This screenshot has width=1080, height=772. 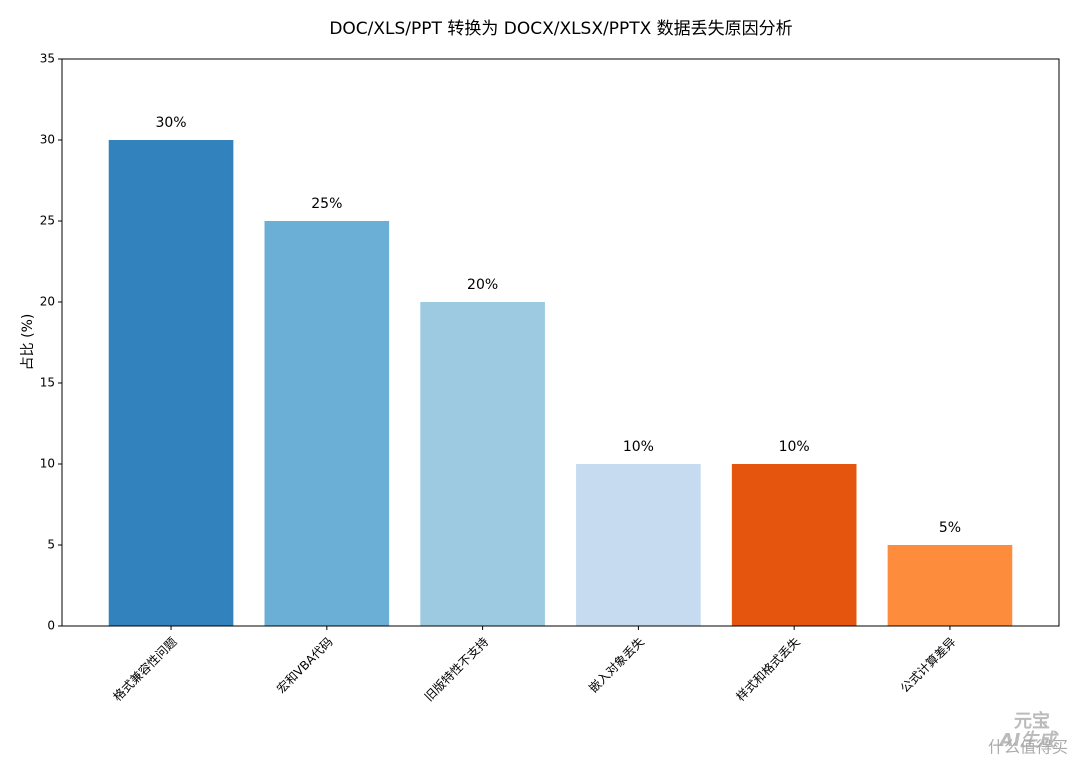 What do you see at coordinates (482, 285) in the screenshot?
I see `value-label: 20%` at bounding box center [482, 285].